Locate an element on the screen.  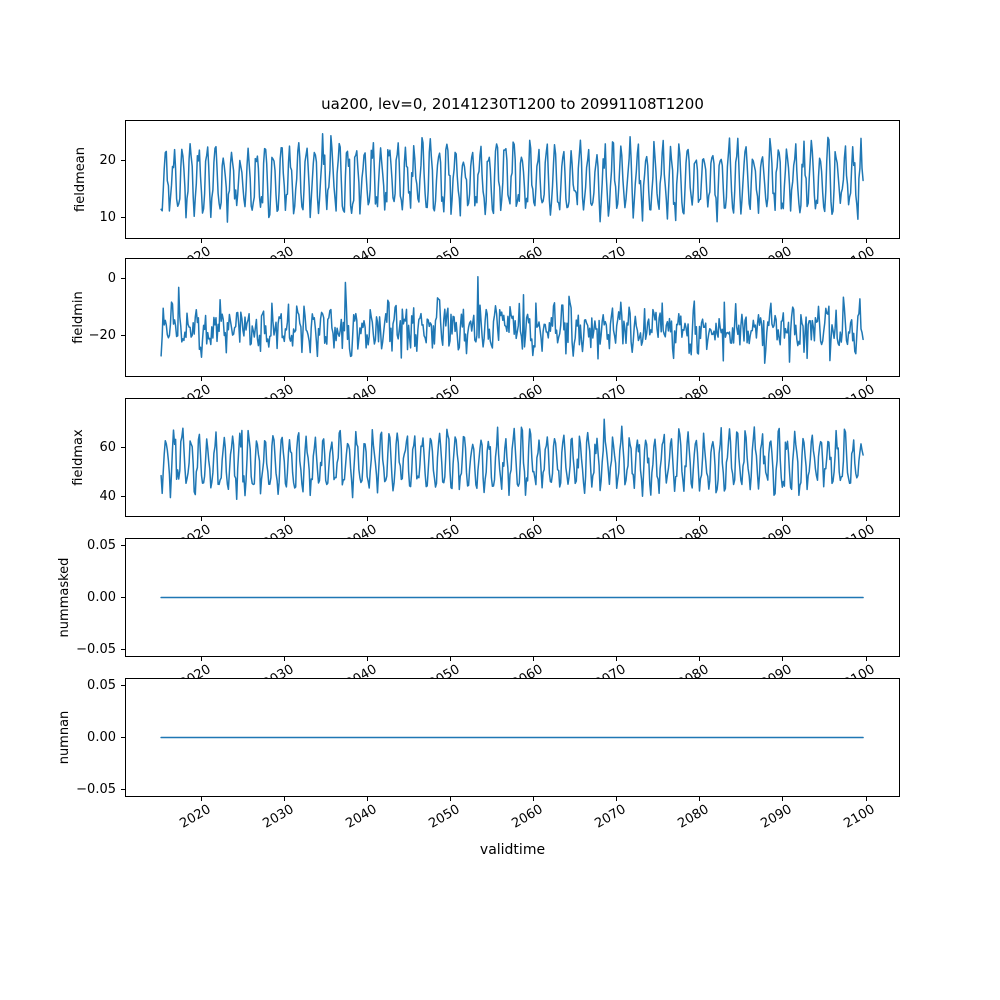
plot-area-nummasked is located at coordinates (512, 597).